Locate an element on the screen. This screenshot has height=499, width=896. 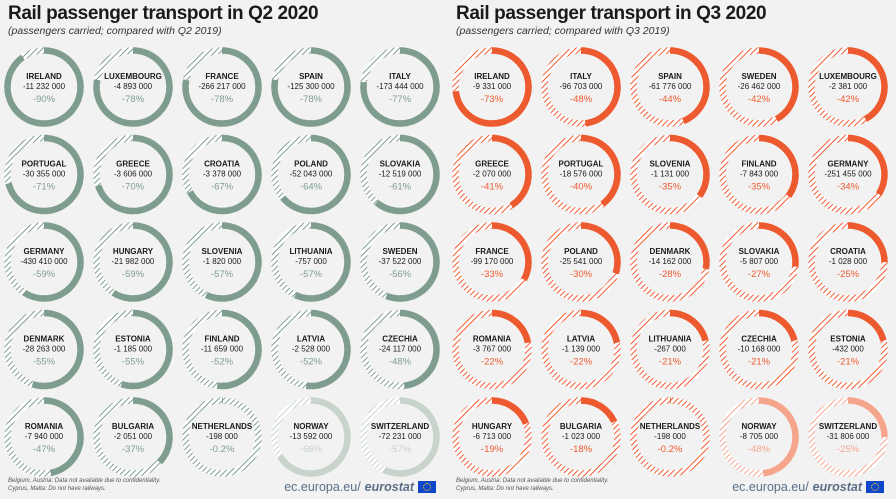
donut-value-label: -198 000 is located at coordinates (670, 436).